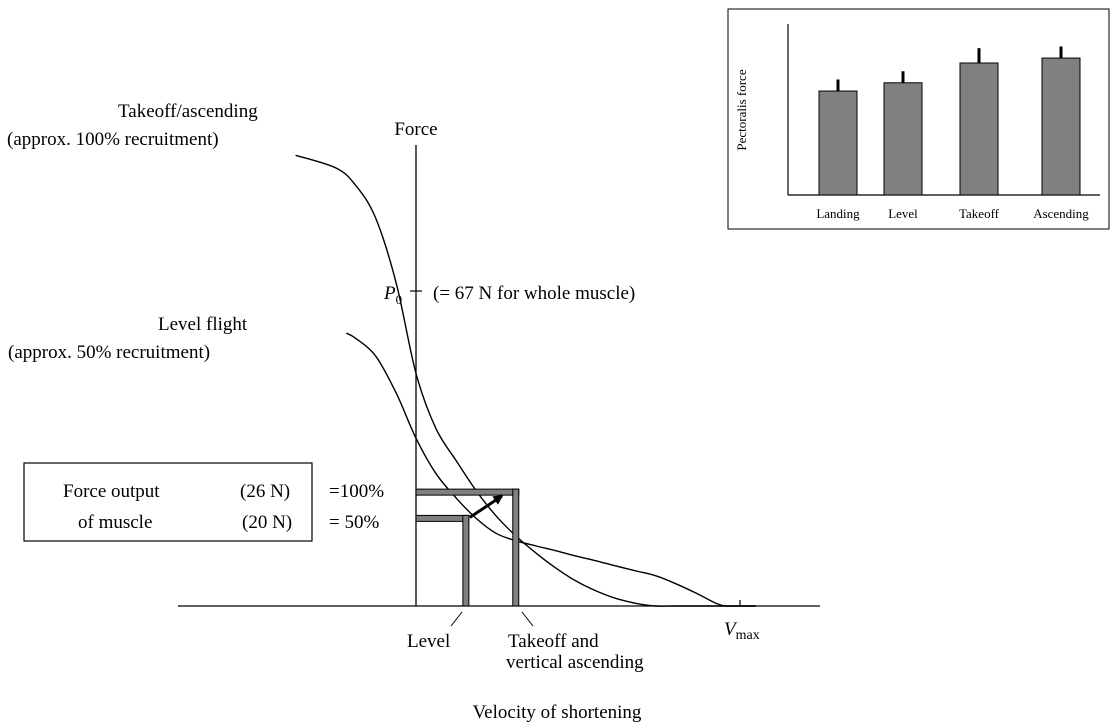 This screenshot has height=728, width=1111. What do you see at coordinates (553, 641) in the screenshot?
I see `x-marker-takeoff-line1: Takeoff and` at bounding box center [553, 641].